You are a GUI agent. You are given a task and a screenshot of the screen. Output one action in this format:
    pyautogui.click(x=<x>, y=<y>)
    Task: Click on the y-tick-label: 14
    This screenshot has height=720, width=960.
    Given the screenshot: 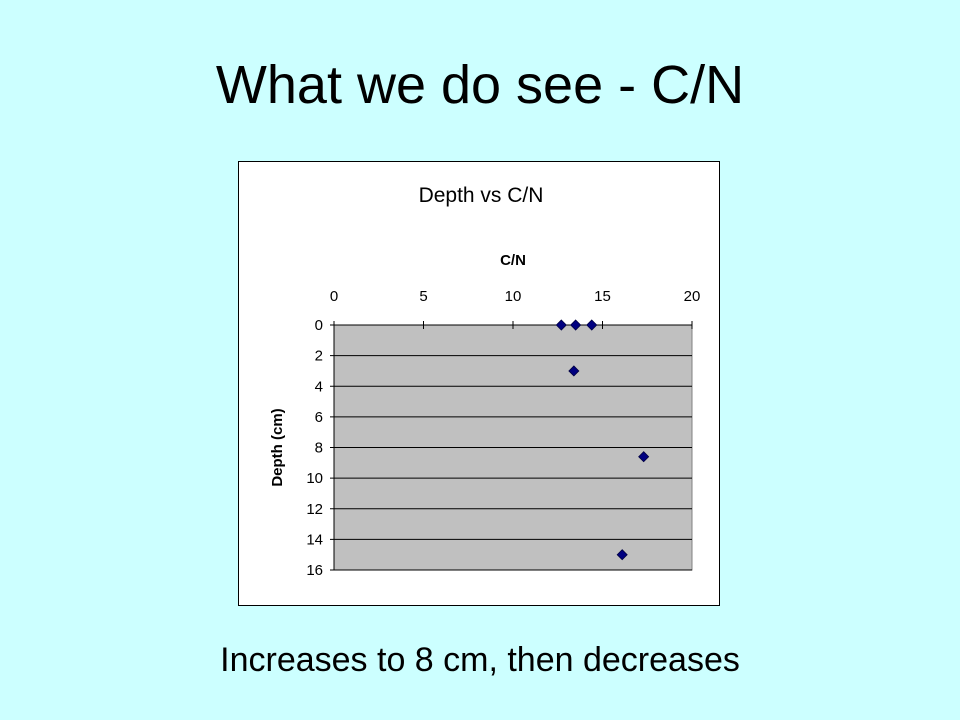 What is the action you would take?
    pyautogui.click(x=314, y=539)
    